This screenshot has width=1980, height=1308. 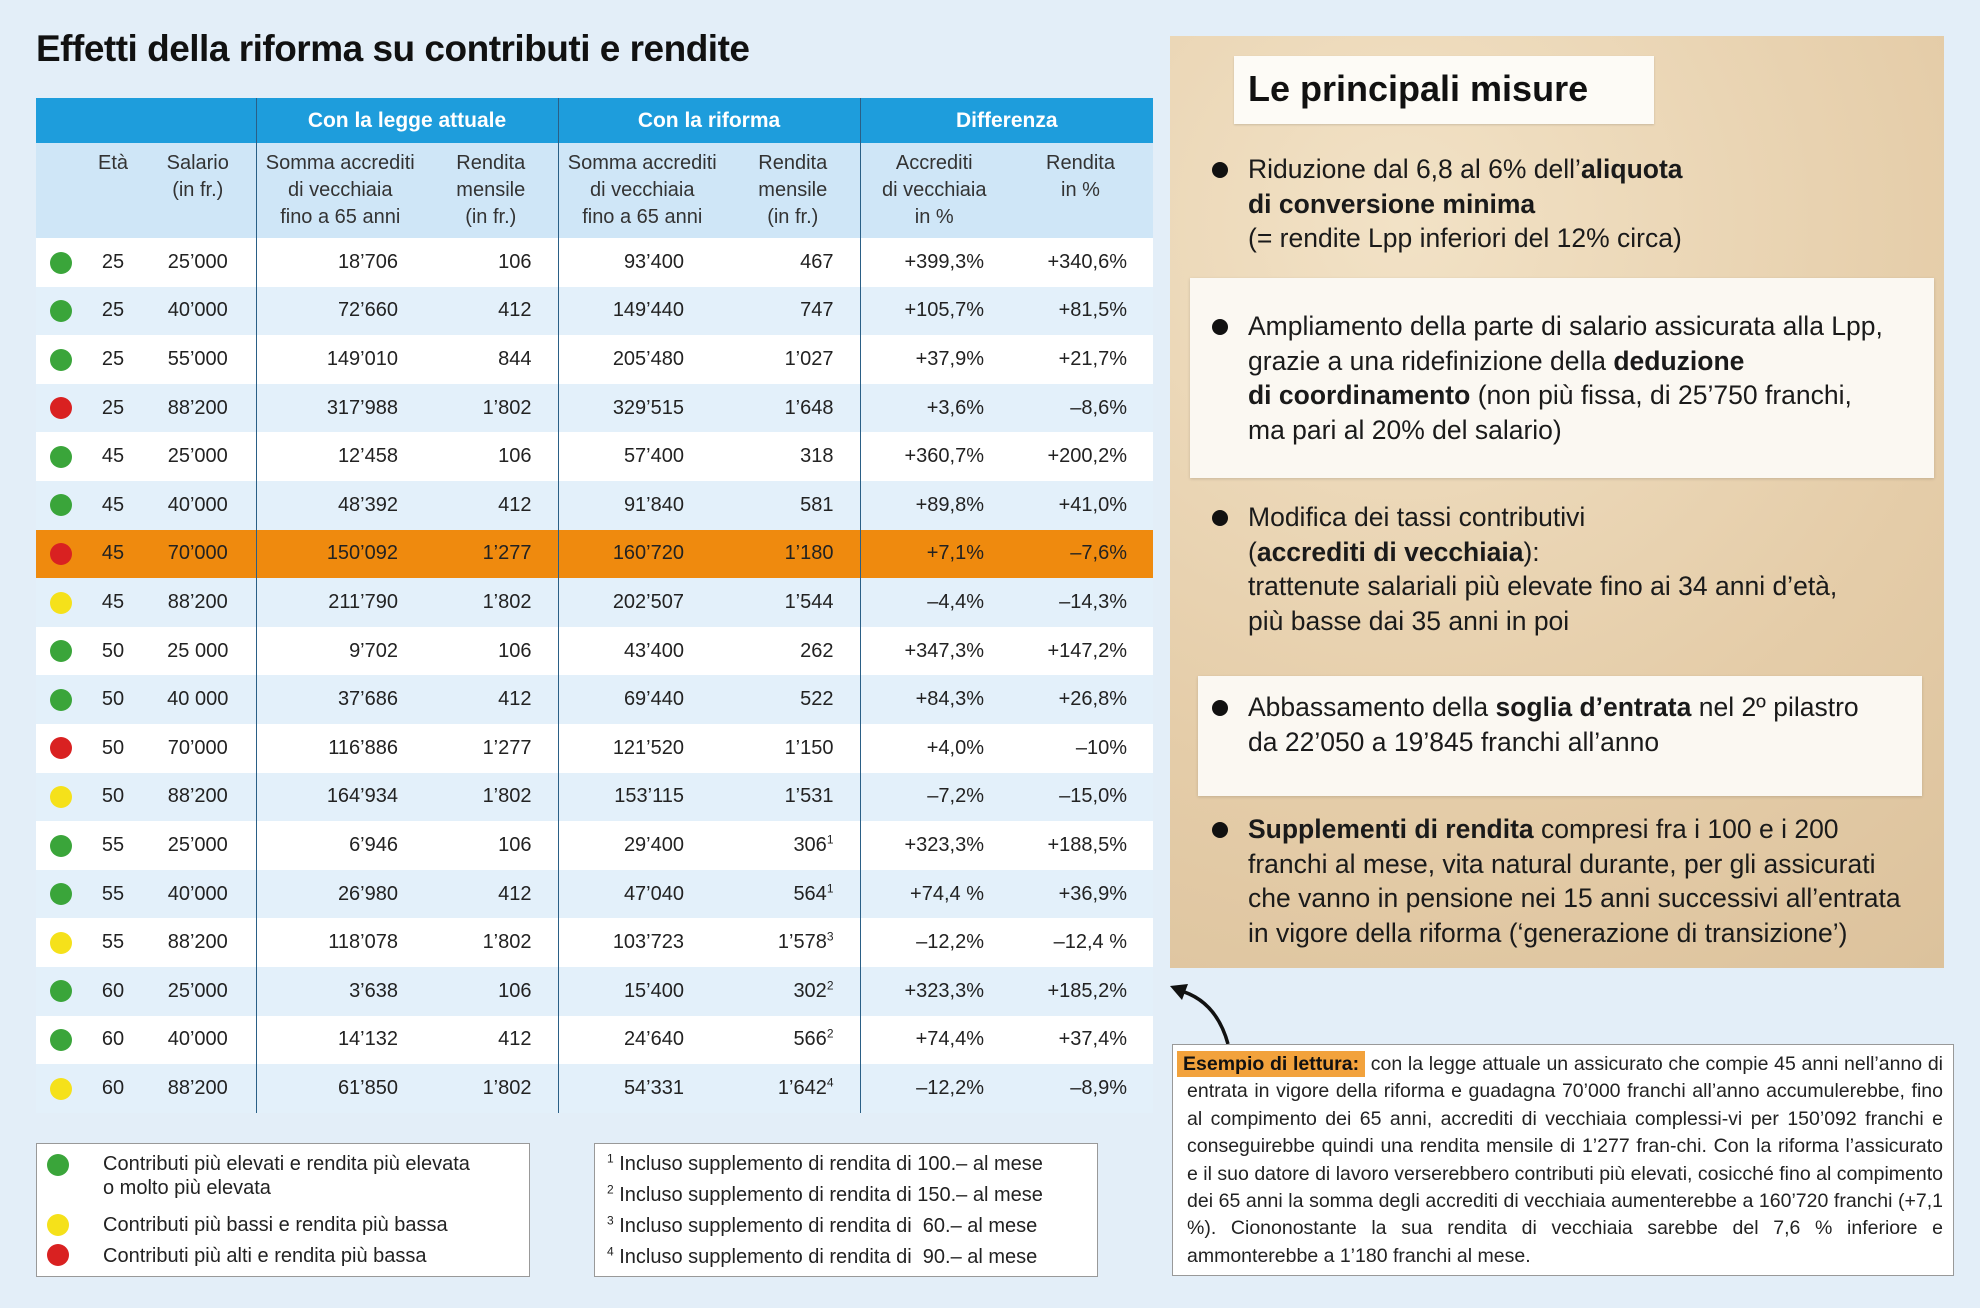 What do you see at coordinates (805, 1087) in the screenshot?
I see `cell-rendita-riforma: 1’6424` at bounding box center [805, 1087].